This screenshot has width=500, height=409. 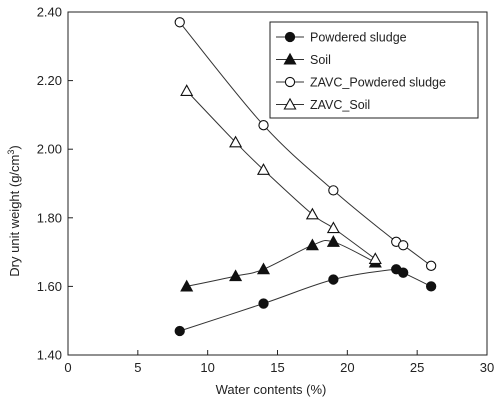 What do you see at coordinates (11, 152) in the screenshot?
I see `y-axis-title-superscript: 3` at bounding box center [11, 152].